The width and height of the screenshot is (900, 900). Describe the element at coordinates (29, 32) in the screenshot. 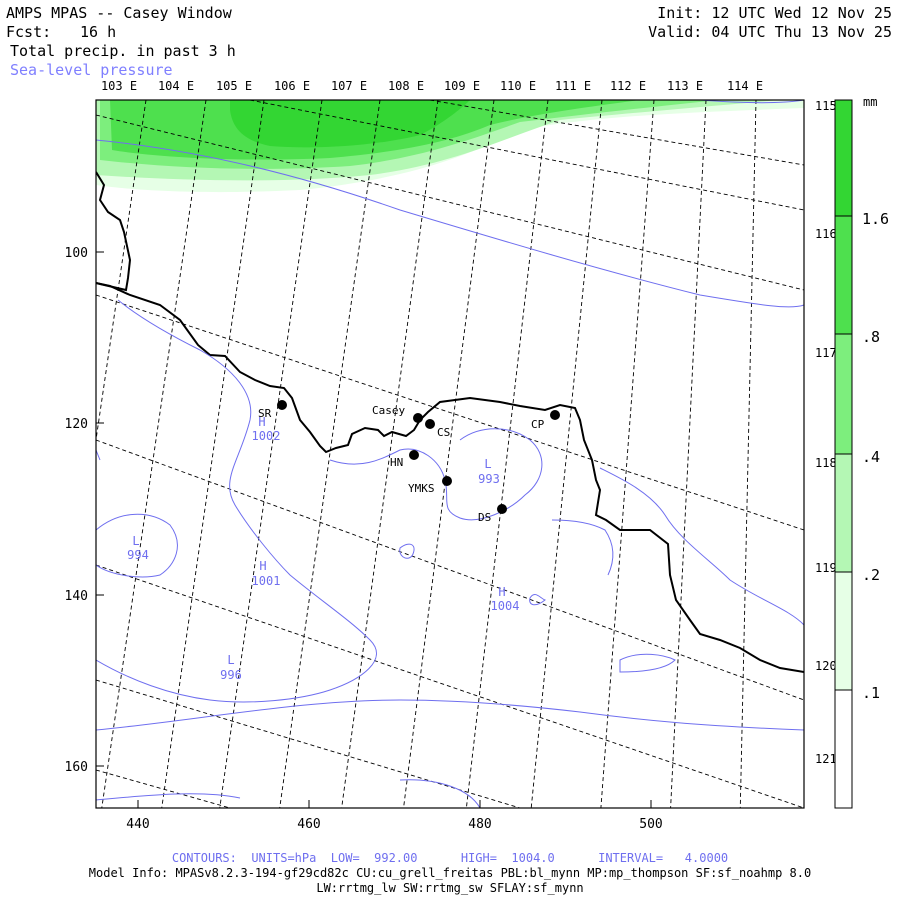

I see `forecast-label: Fcst:` at that location.